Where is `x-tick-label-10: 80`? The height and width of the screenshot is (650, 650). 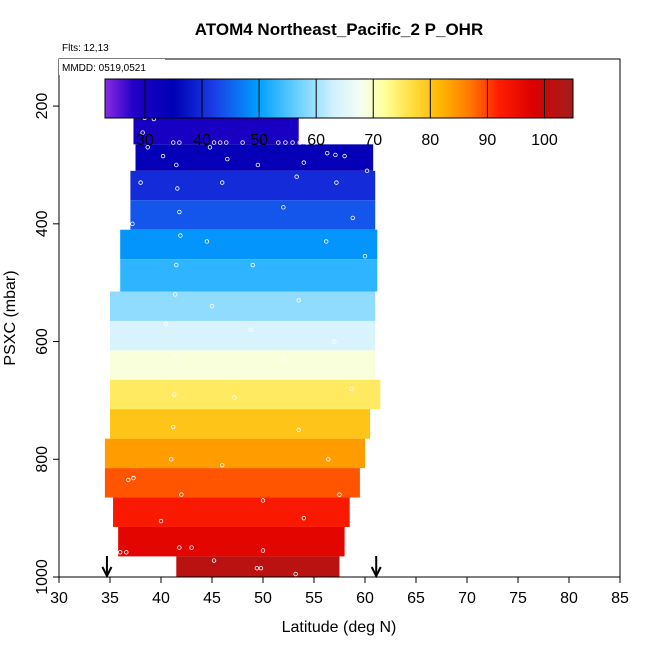 x-tick-label-10: 80 is located at coordinates (569, 598).